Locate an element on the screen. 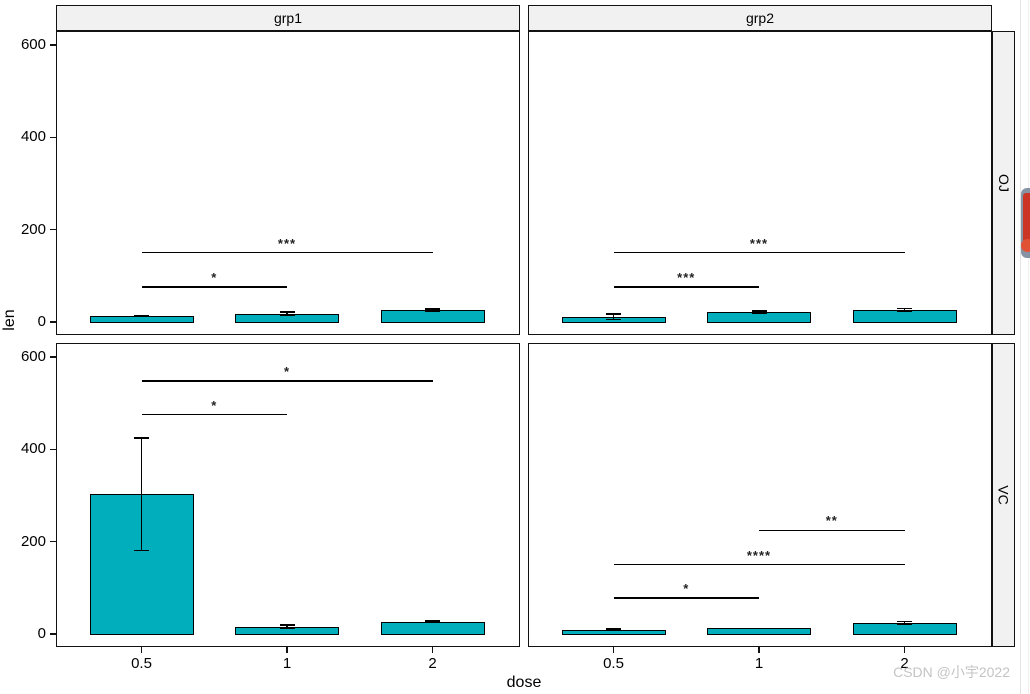 The width and height of the screenshot is (1030, 694). facet-strip-oj: OJ is located at coordinates (1003, 183).